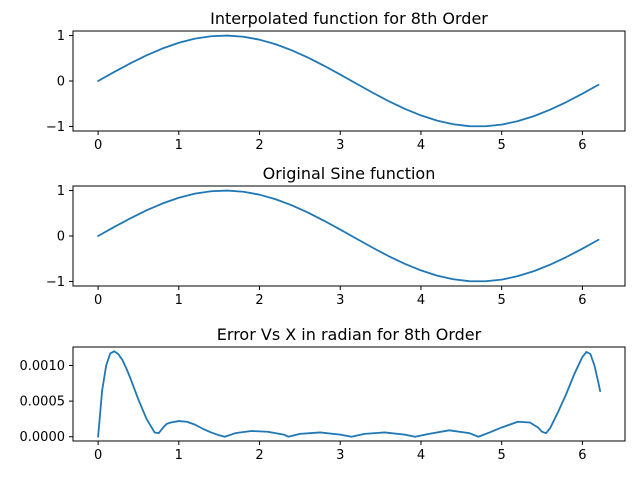  Describe the element at coordinates (349, 18) in the screenshot. I see `chart-title: Interpolated function for 8th Order` at that location.